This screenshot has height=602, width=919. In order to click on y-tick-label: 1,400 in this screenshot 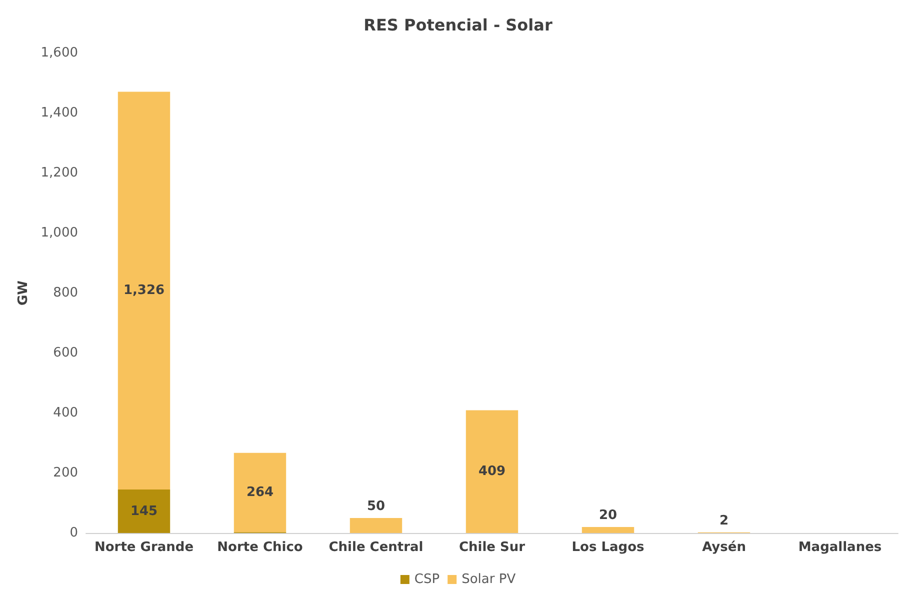, I will do `click(59, 113)`.